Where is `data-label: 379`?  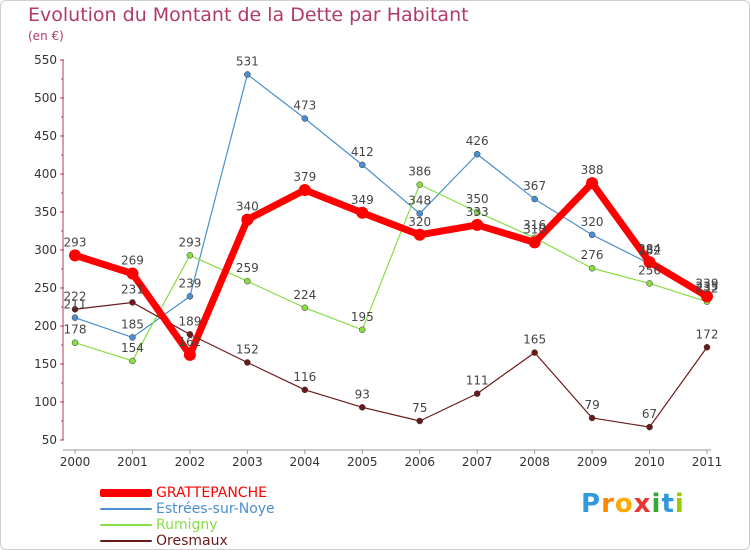 data-label: 379 is located at coordinates (304, 177).